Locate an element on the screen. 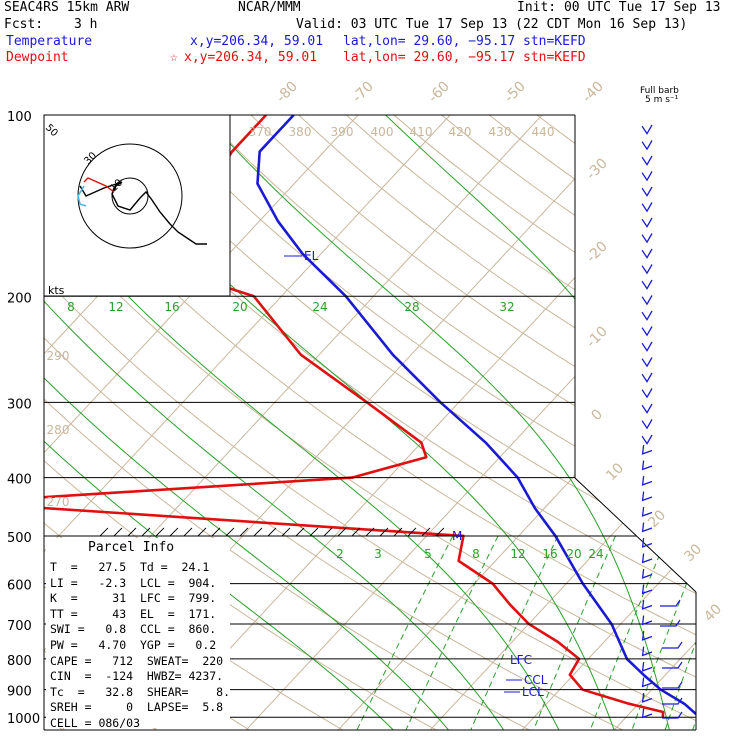 The height and width of the screenshot is (740, 740). parcel-info-title: Parcel Info is located at coordinates (131, 547).